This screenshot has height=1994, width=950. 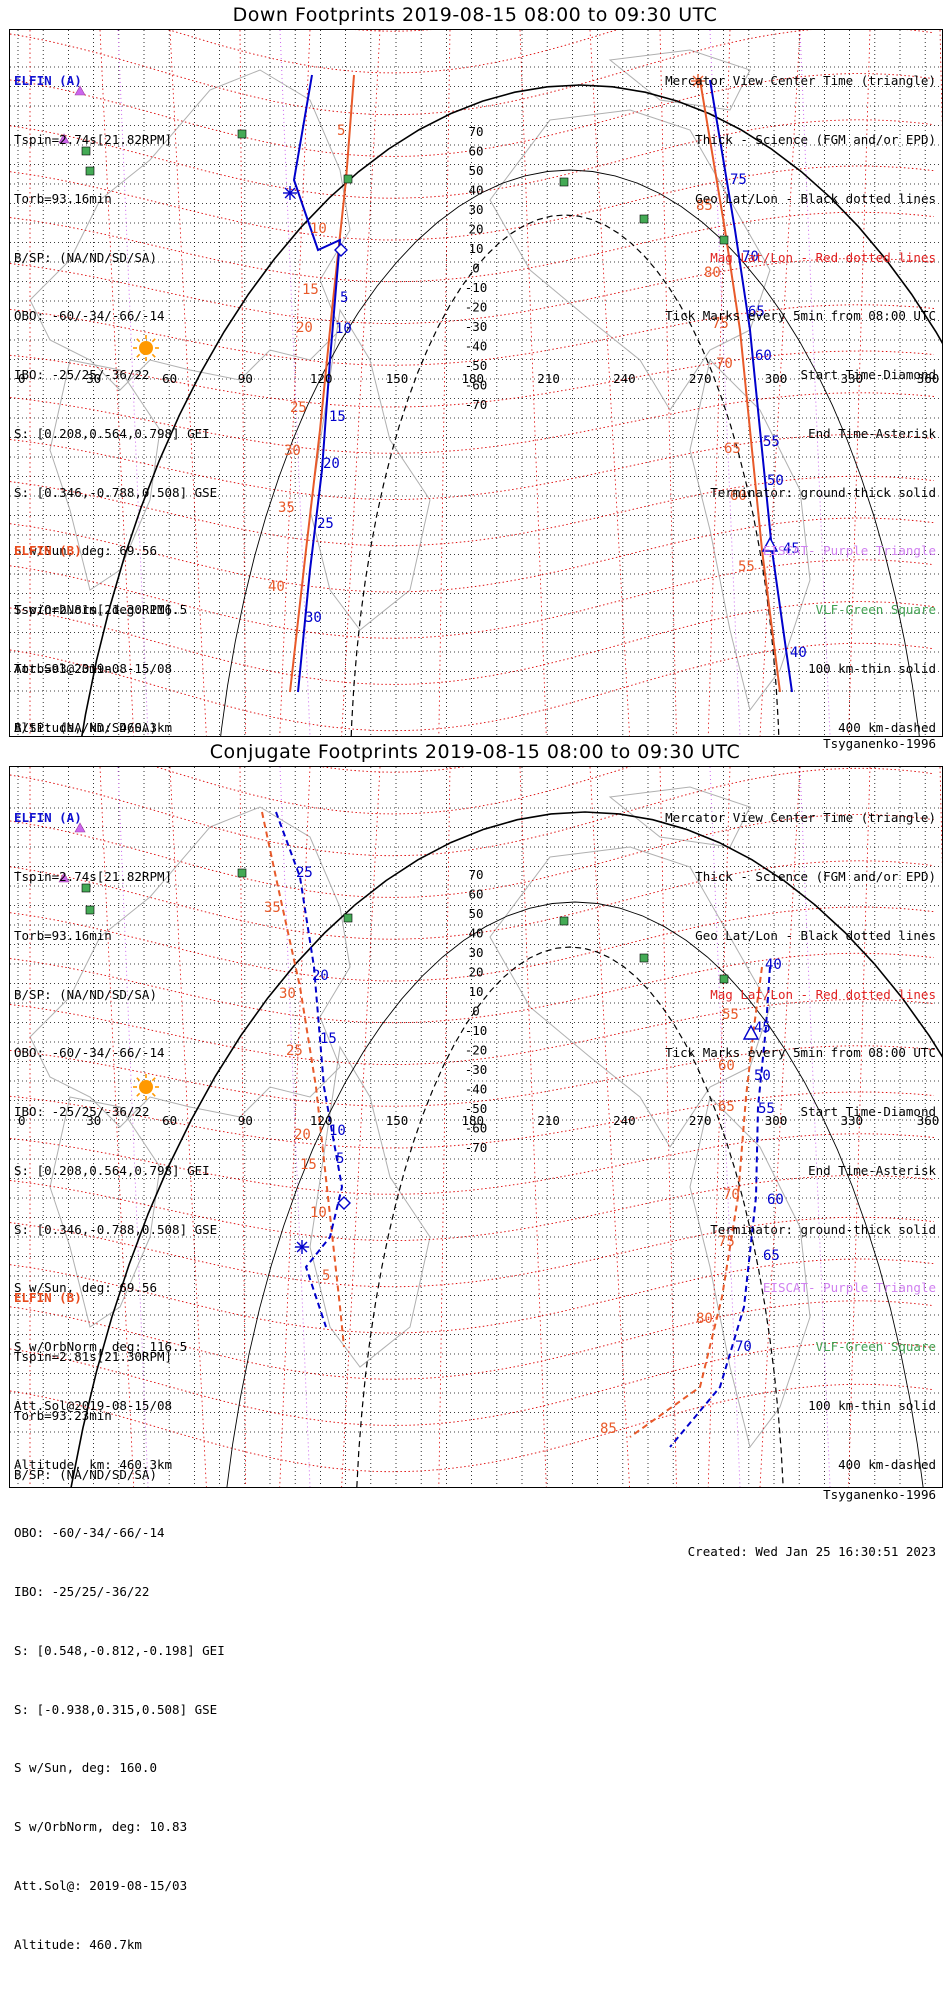 I want to click on elfin-b-tick-label: 5, so click(x=341, y=131).